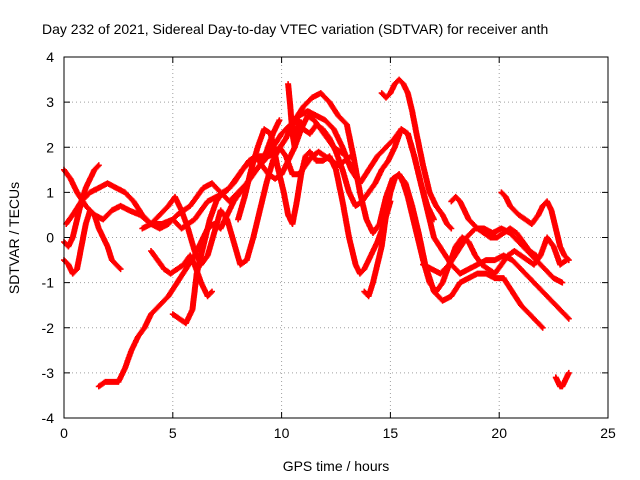 The width and height of the screenshot is (640, 480). What do you see at coordinates (173, 433) in the screenshot?
I see `x-tick-label: 5` at bounding box center [173, 433].